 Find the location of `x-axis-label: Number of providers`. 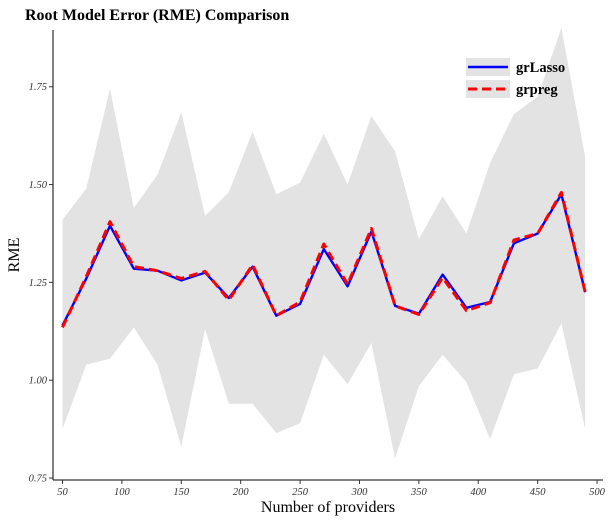

x-axis-label: Number of providers is located at coordinates (328, 507).